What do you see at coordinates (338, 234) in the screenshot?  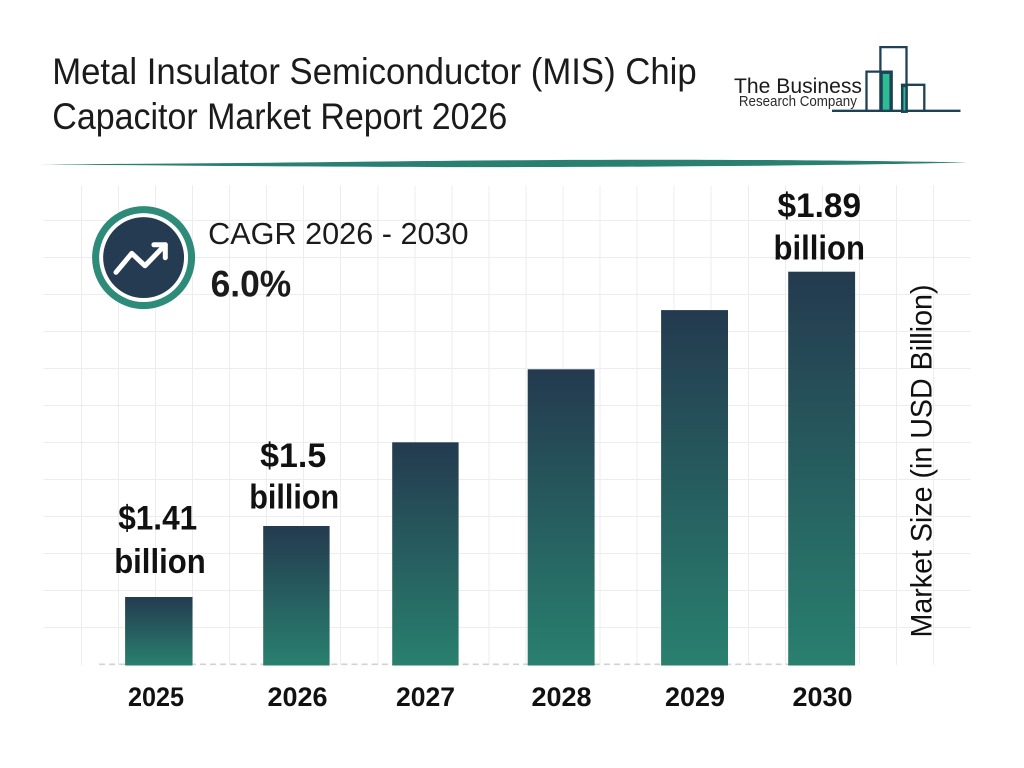 I see `svg-text: CAGR 2026 - 2030` at bounding box center [338, 234].